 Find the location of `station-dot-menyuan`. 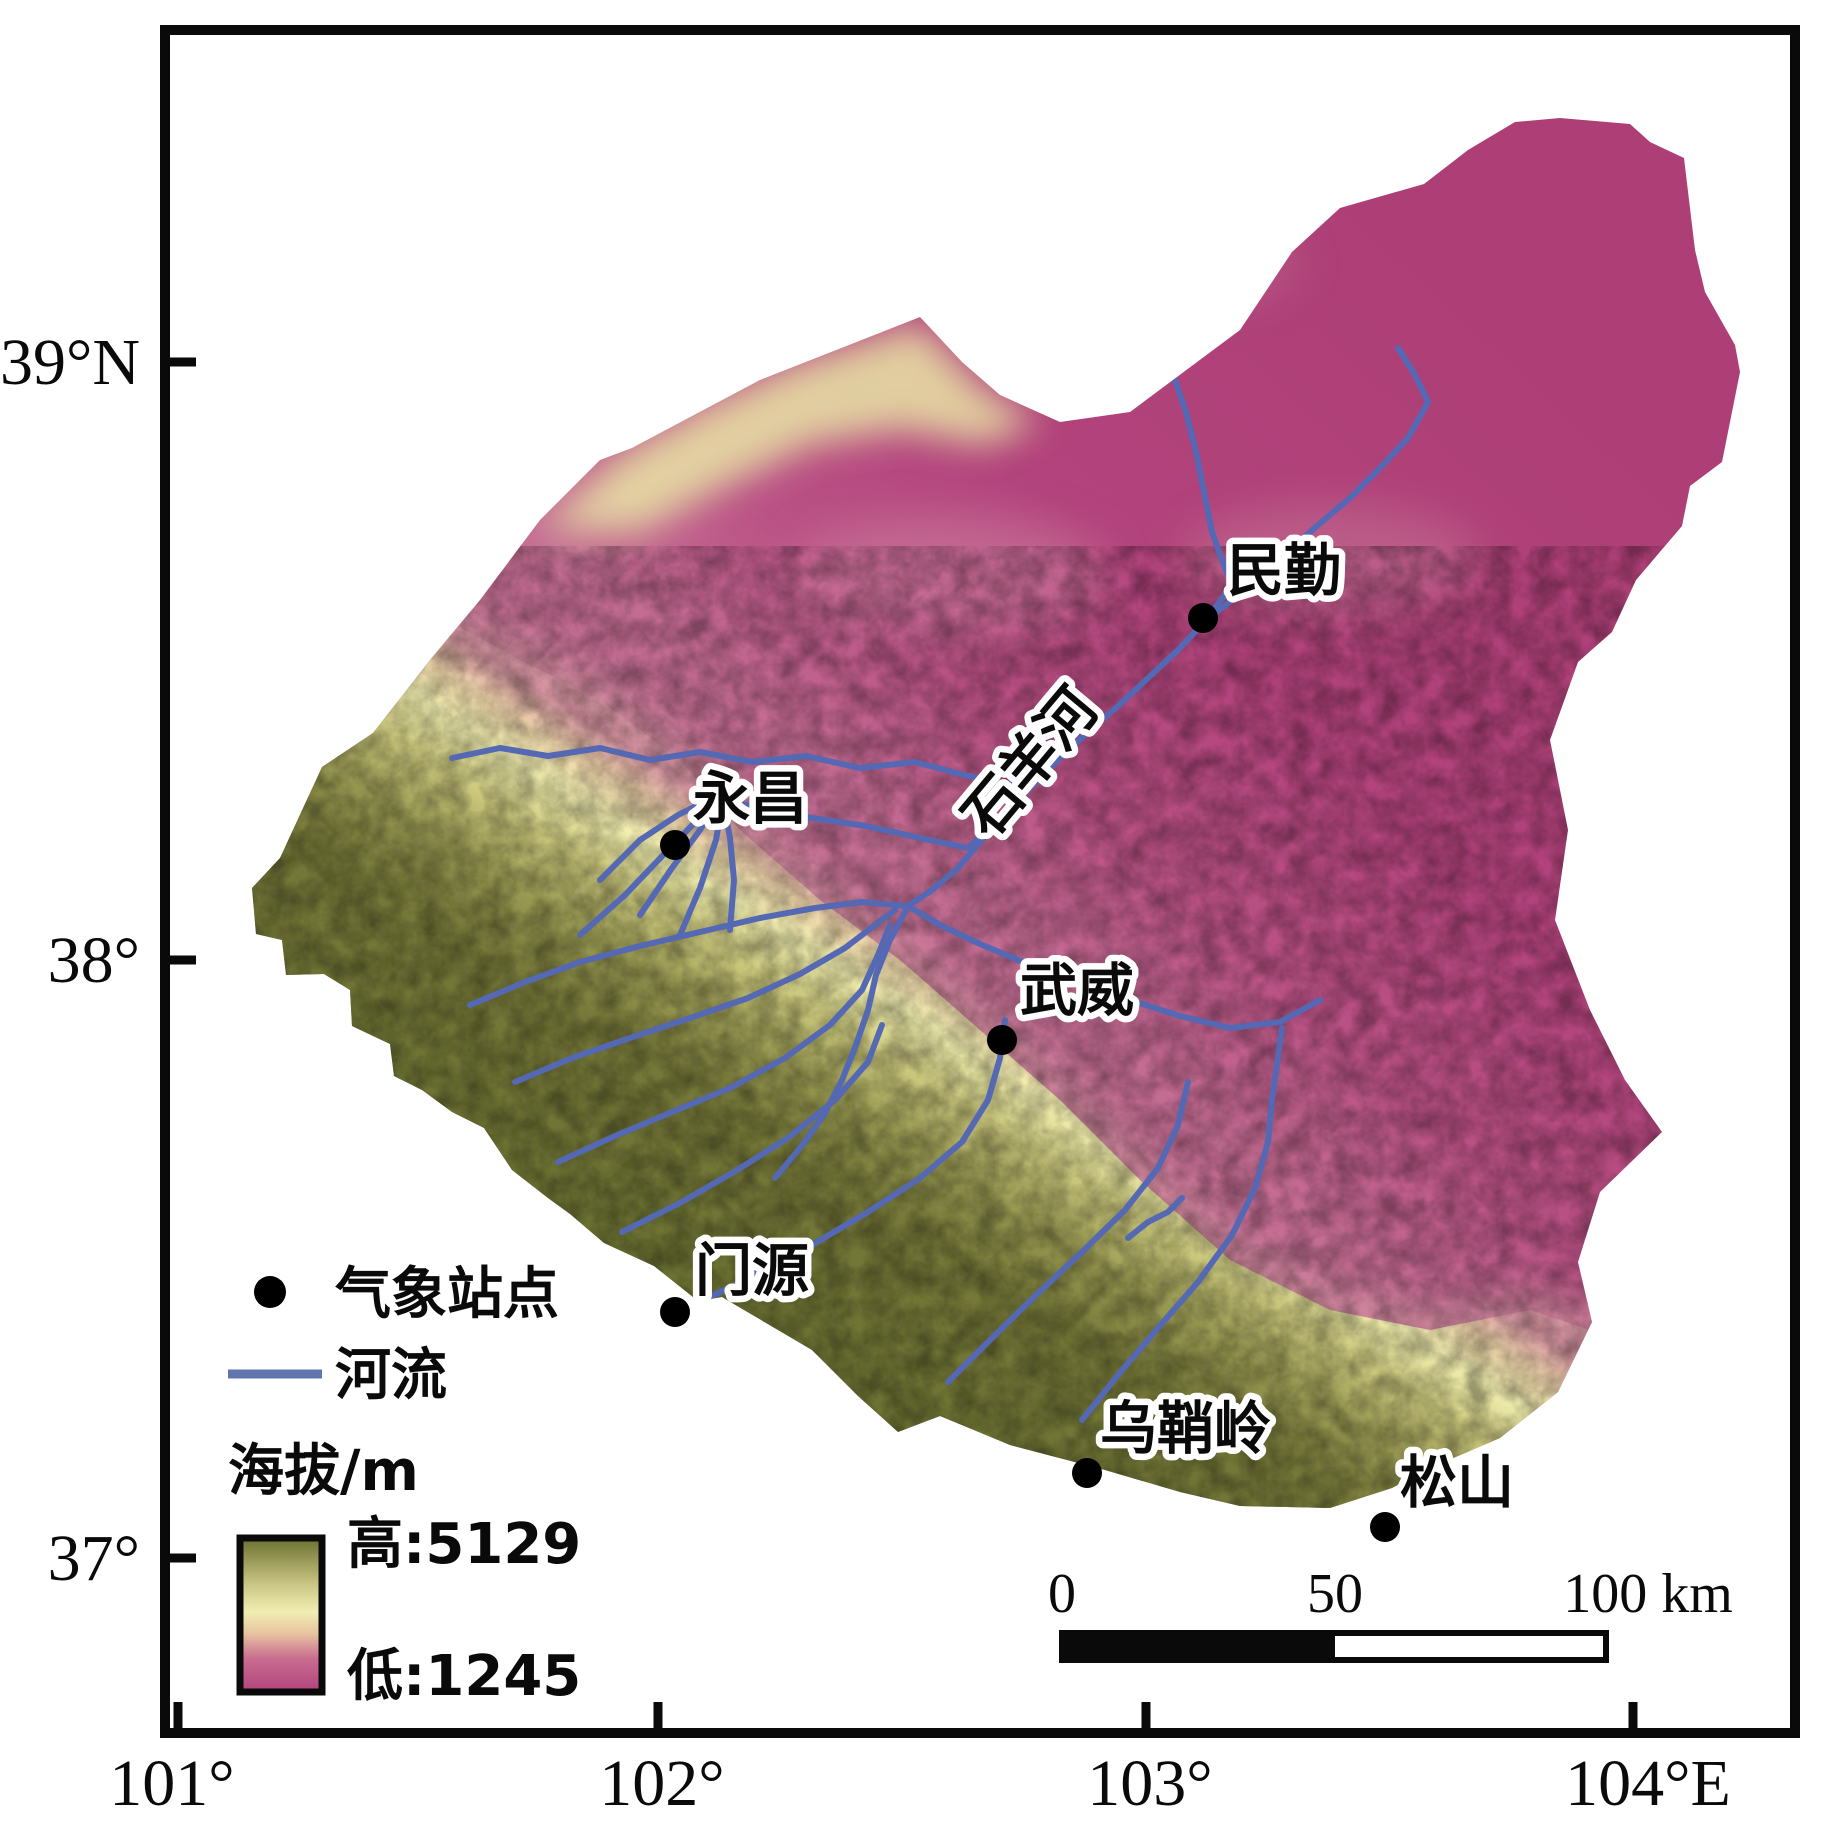

station-dot-menyuan is located at coordinates (675, 1312).